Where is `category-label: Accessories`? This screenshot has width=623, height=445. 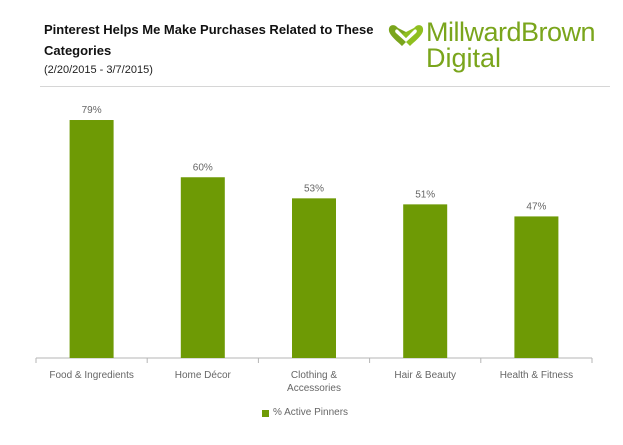
category-label: Accessories is located at coordinates (314, 388).